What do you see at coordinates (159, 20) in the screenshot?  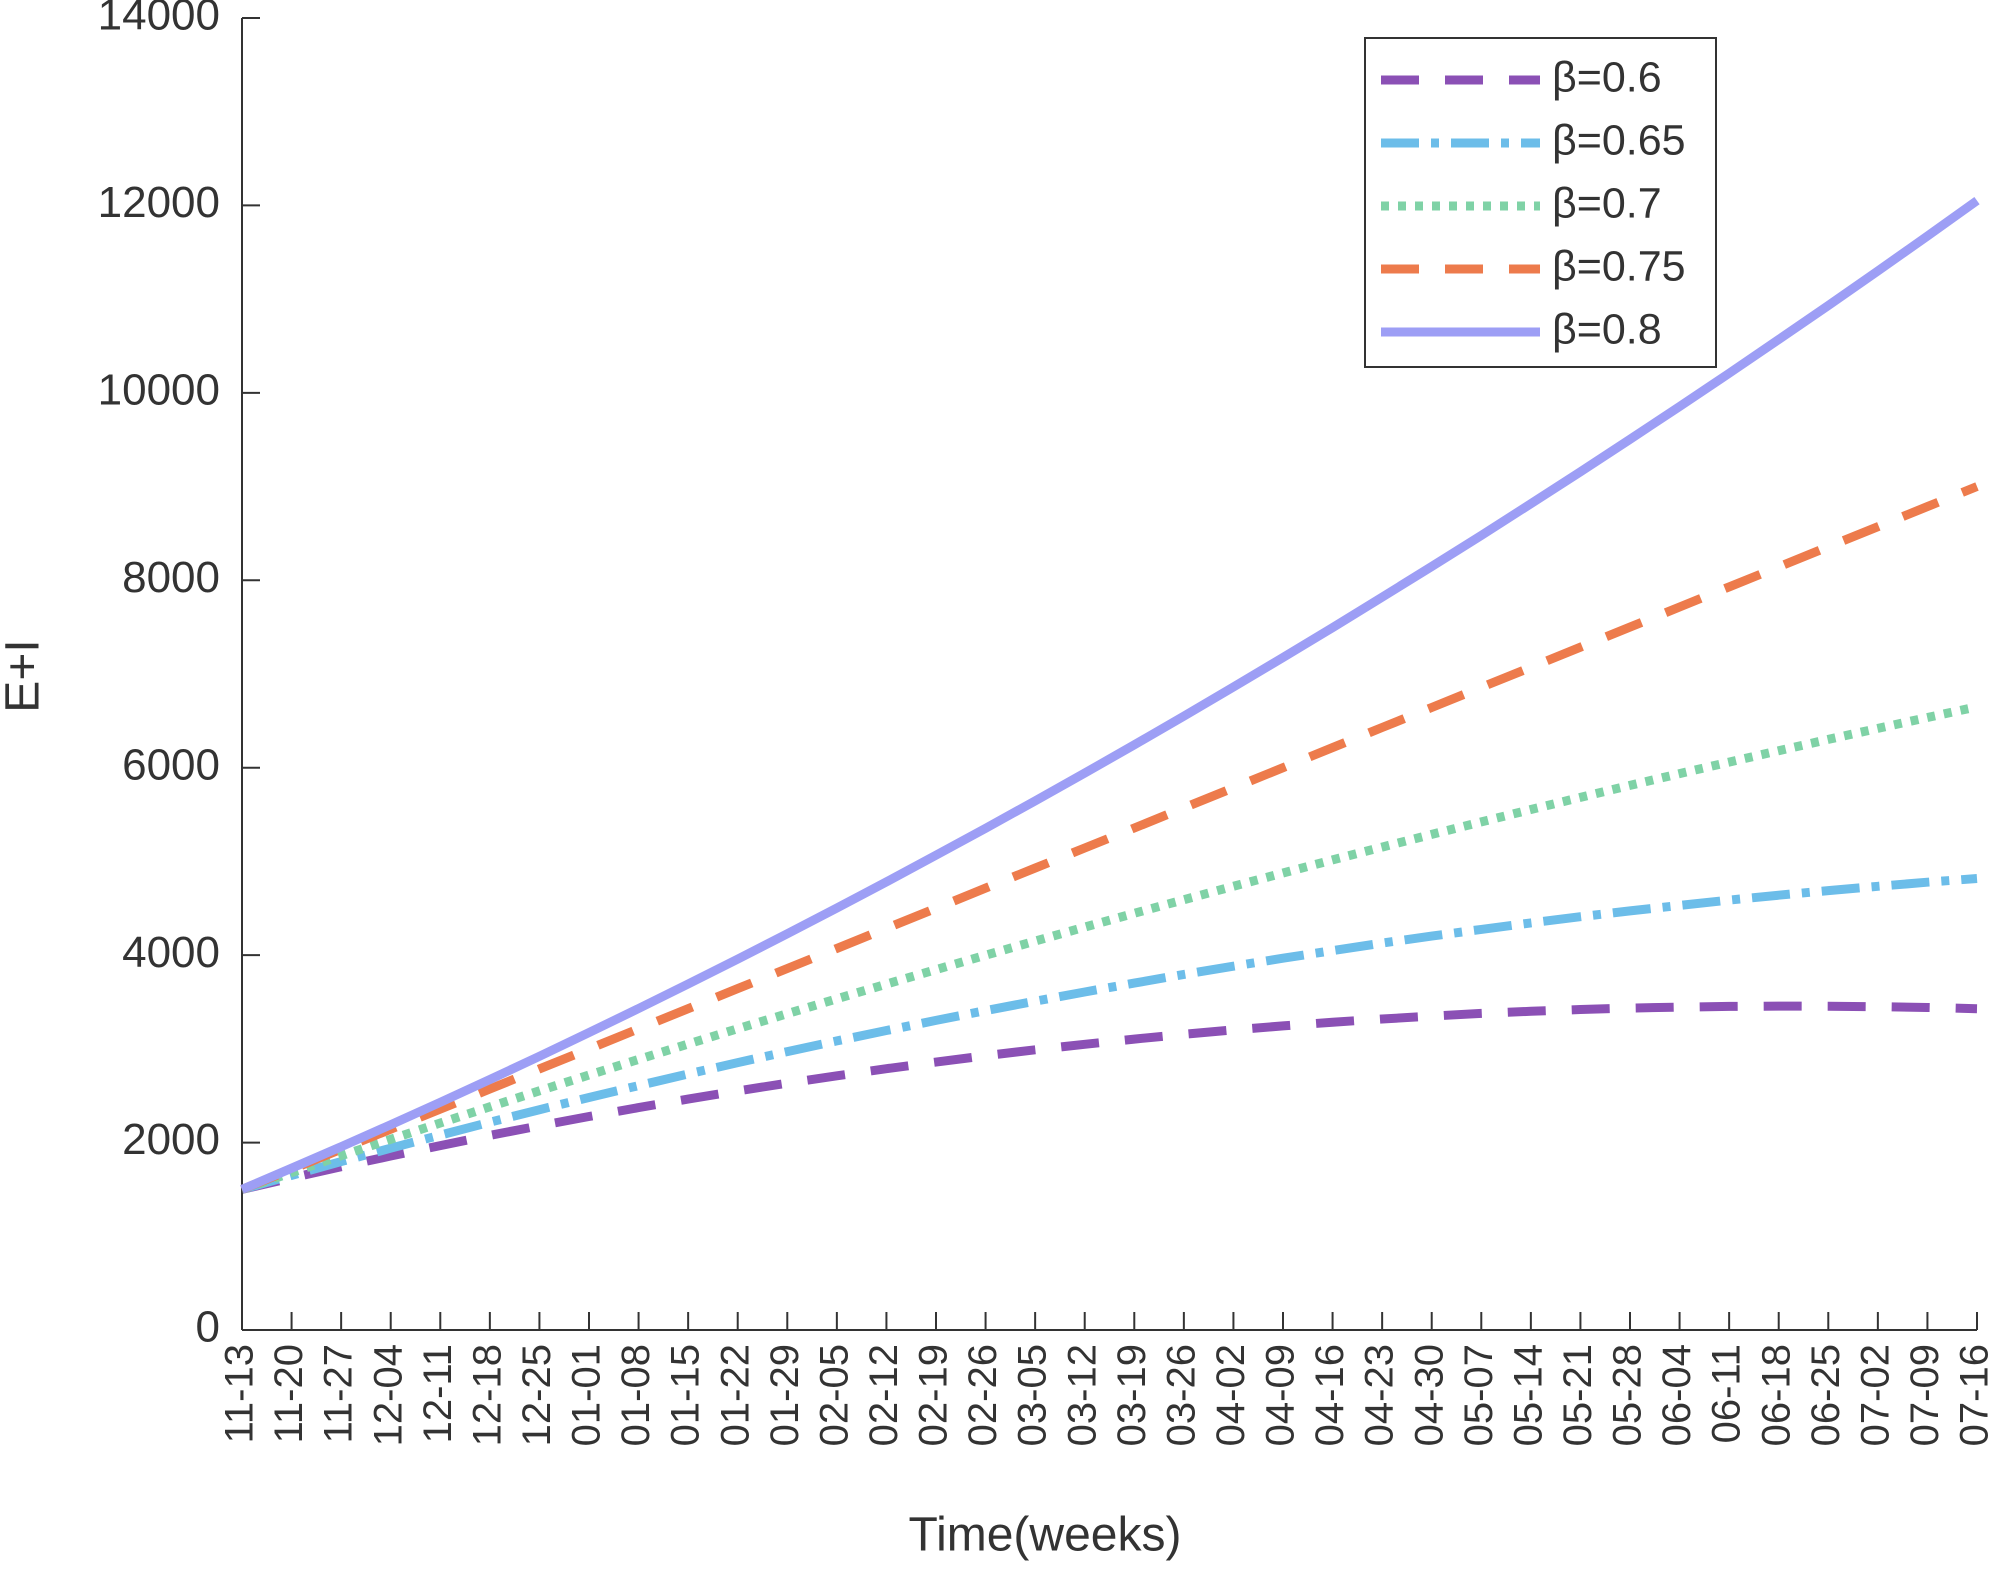 I see `y-tick-label: 14000` at bounding box center [159, 20].